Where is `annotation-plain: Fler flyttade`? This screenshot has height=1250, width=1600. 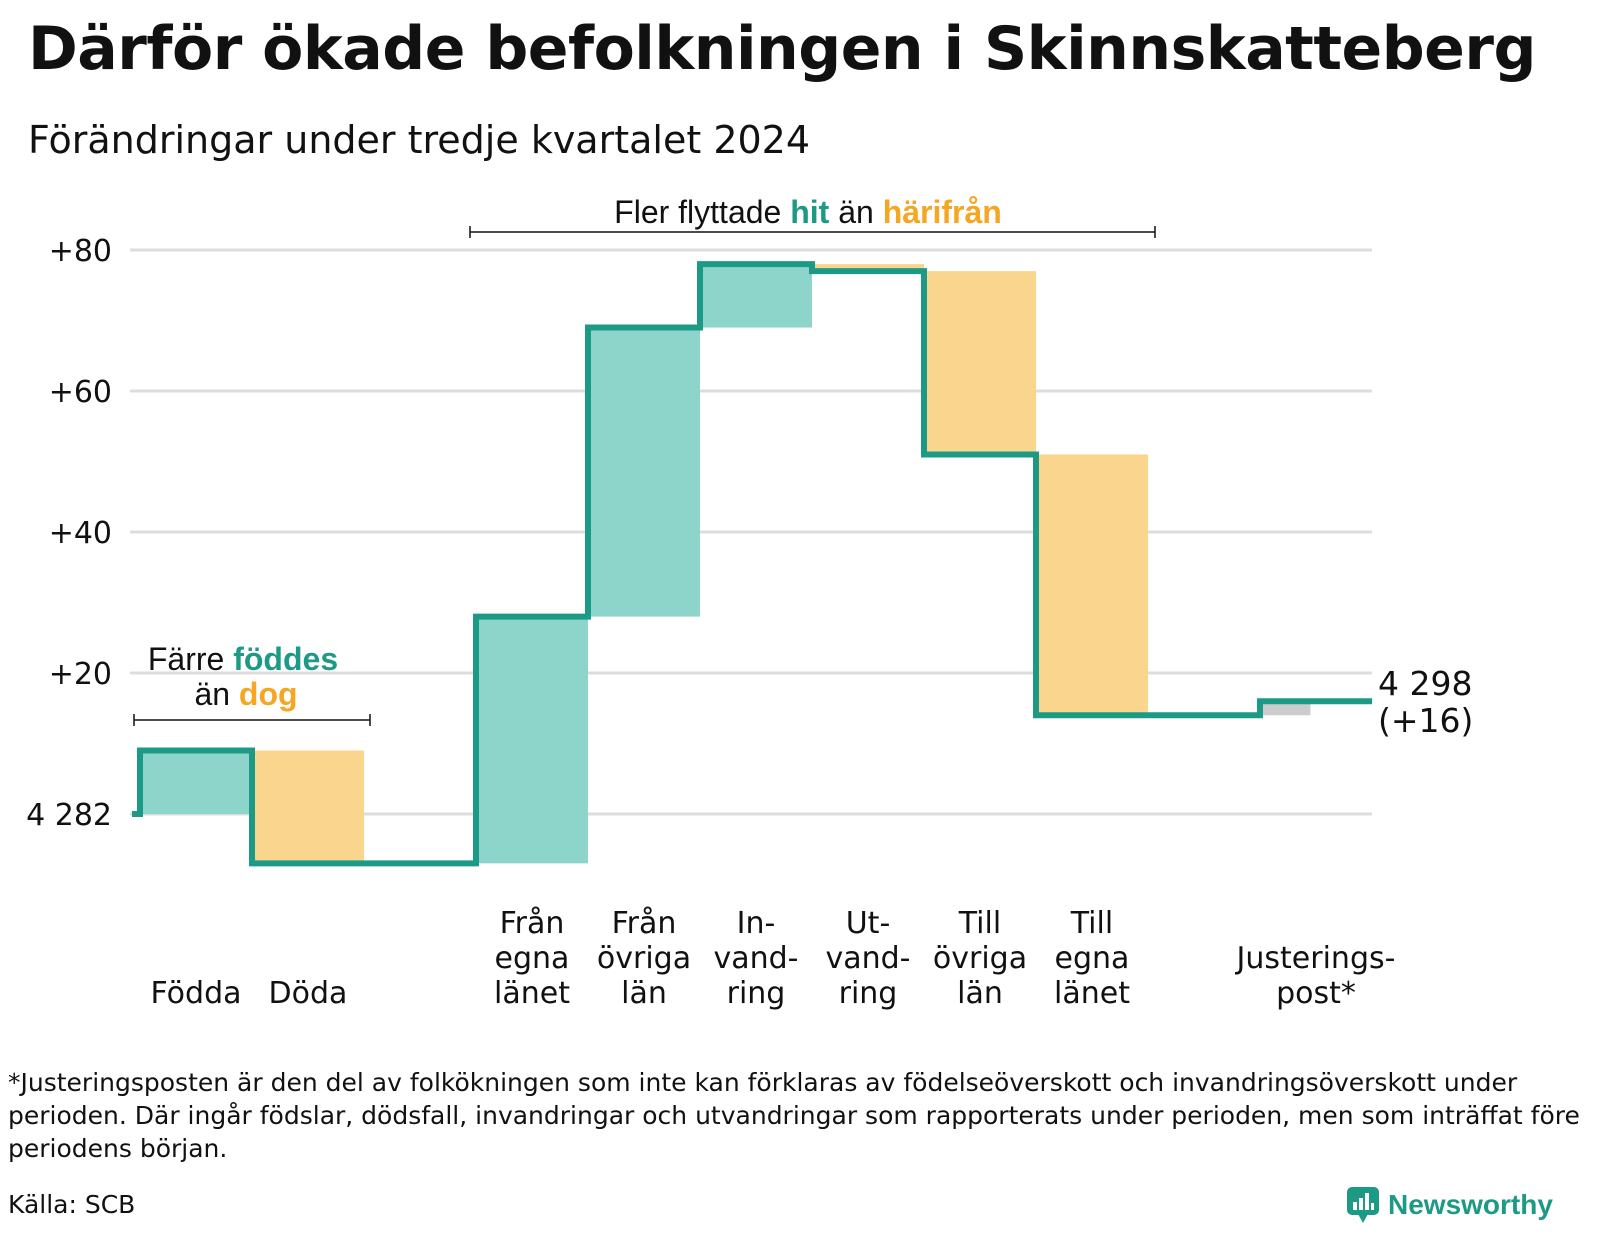
annotation-plain: Fler flyttade is located at coordinates (702, 212).